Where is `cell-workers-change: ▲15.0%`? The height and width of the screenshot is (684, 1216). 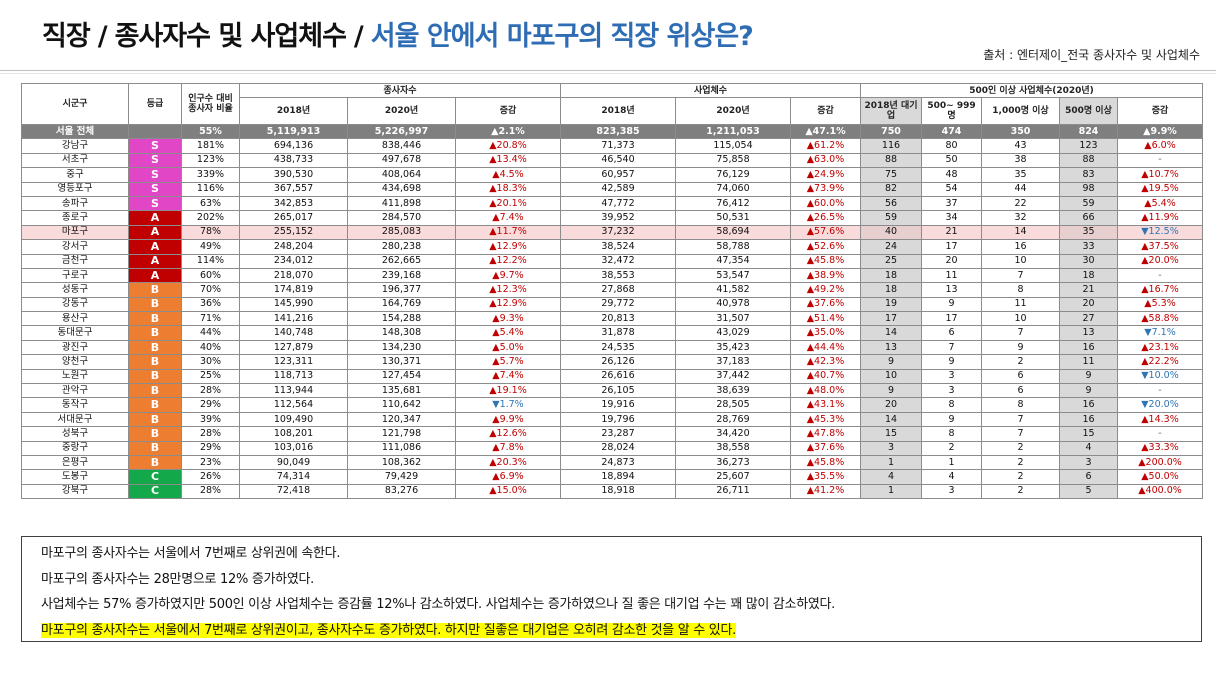
cell-workers-change: ▲15.0% is located at coordinates (508, 491).